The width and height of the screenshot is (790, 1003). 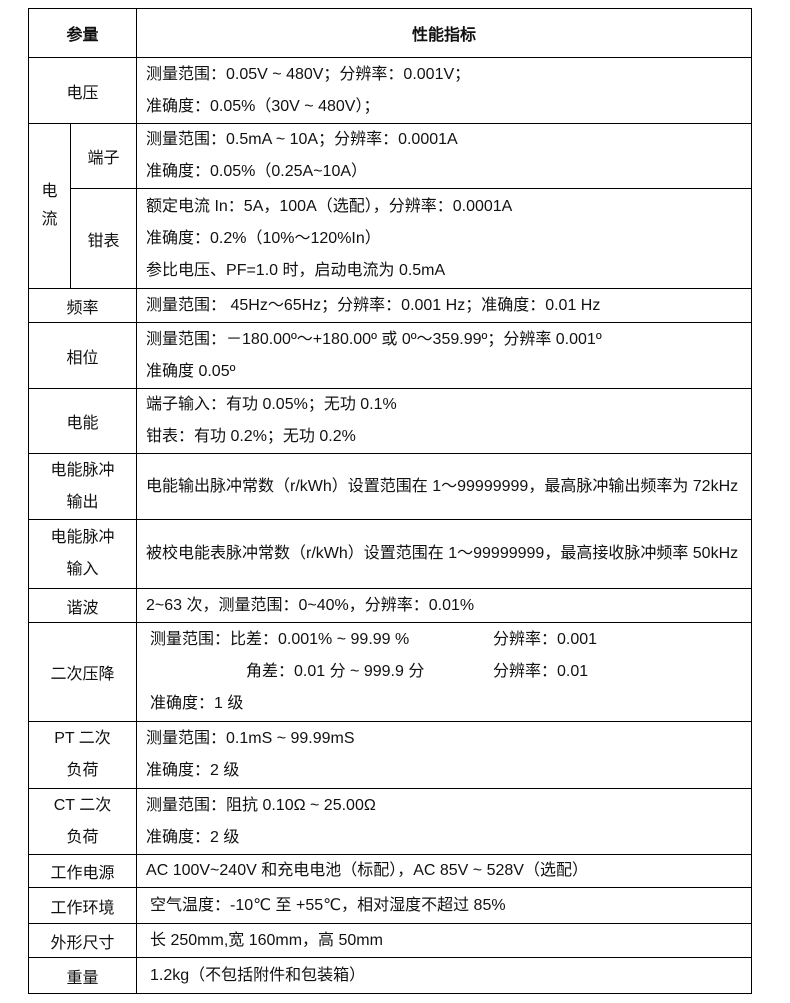 What do you see at coordinates (263, 238) in the screenshot?
I see `spec-line: 准确度：0.2%（10%～120%In）` at bounding box center [263, 238].